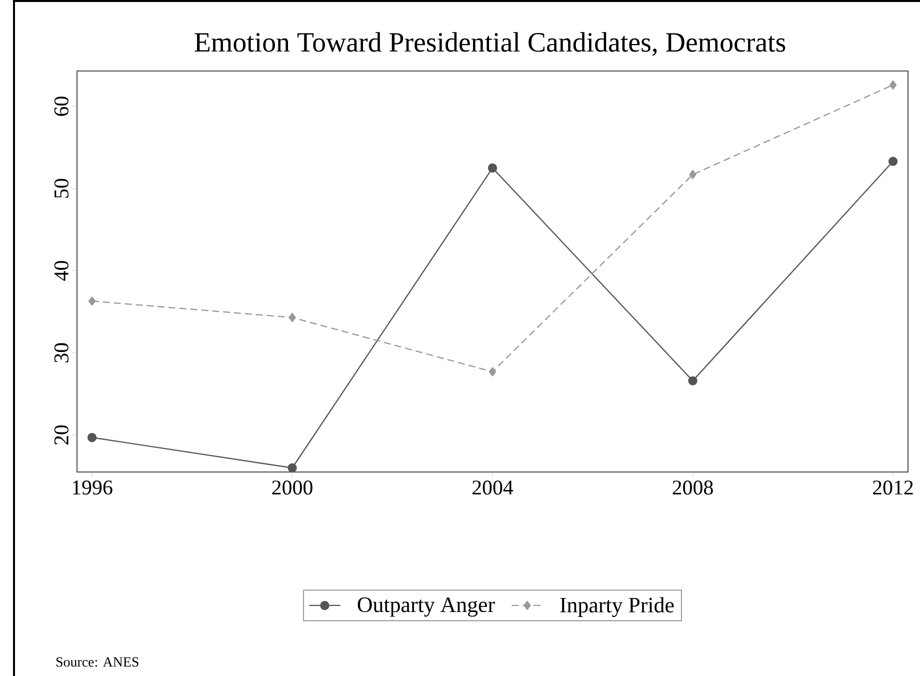  Describe the element at coordinates (692, 487) in the screenshot. I see `x-tick-label: 2008` at that location.